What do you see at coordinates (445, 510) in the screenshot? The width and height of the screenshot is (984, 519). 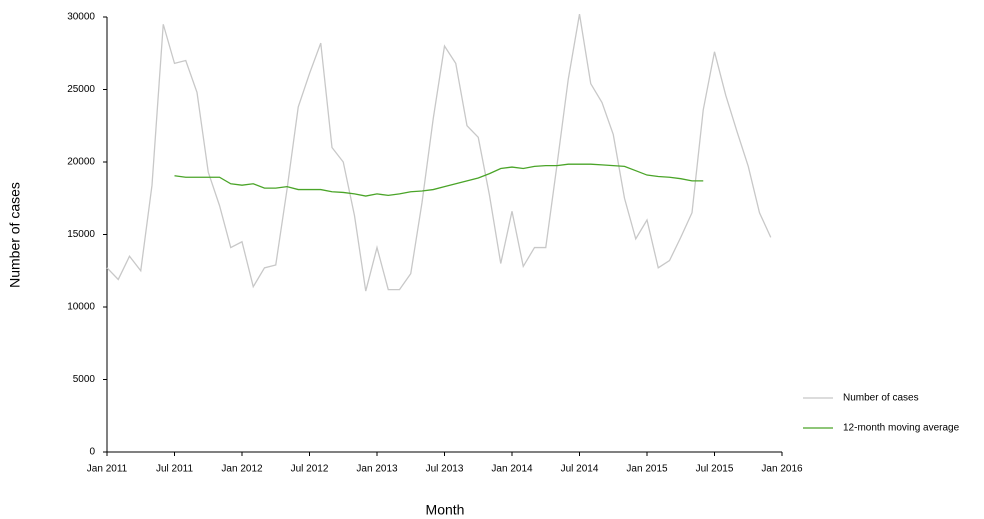 I see `x-axis-title: Month` at bounding box center [445, 510].